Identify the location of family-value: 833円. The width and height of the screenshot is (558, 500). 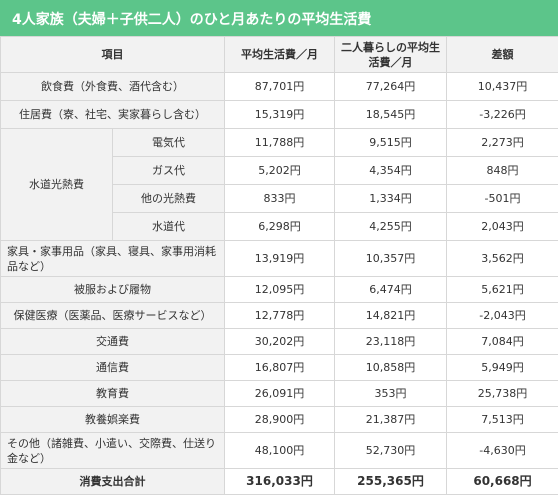
(279, 198).